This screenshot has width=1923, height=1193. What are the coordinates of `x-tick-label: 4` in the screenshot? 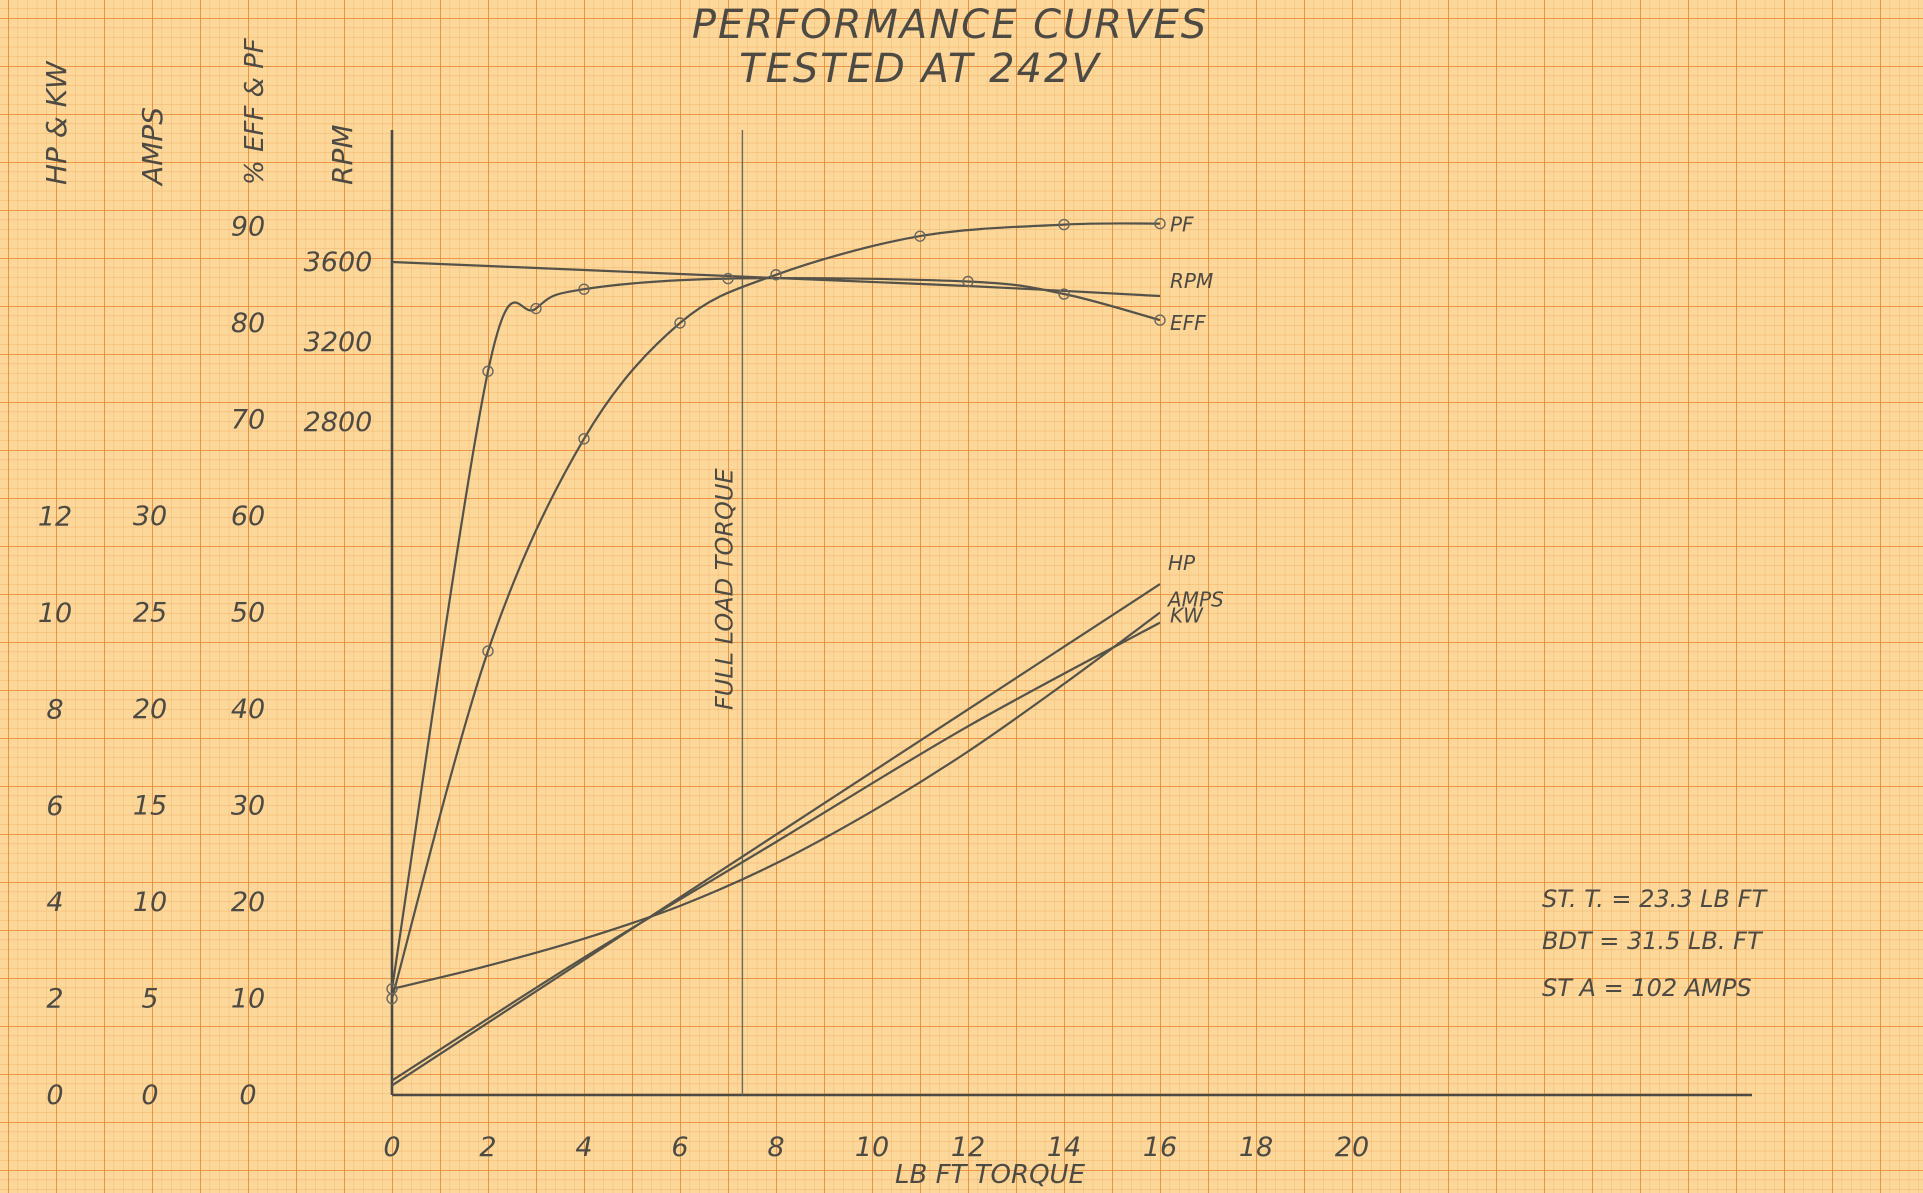 It's located at (583, 1147).